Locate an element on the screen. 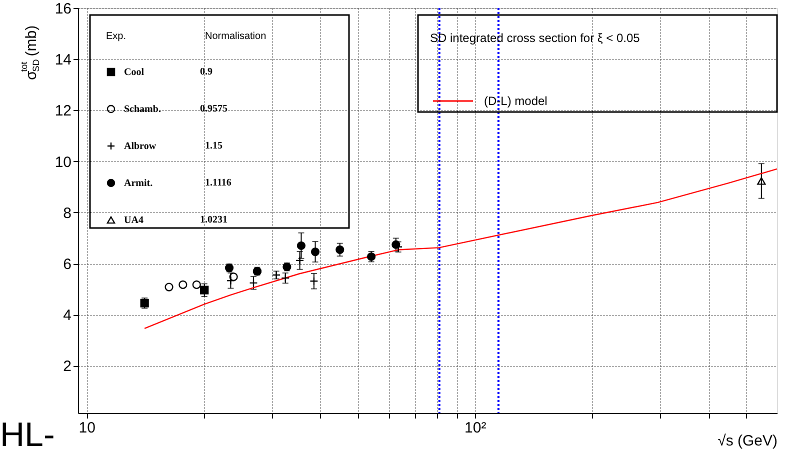 The width and height of the screenshot is (787, 454). legend-label: Cool is located at coordinates (134, 72).